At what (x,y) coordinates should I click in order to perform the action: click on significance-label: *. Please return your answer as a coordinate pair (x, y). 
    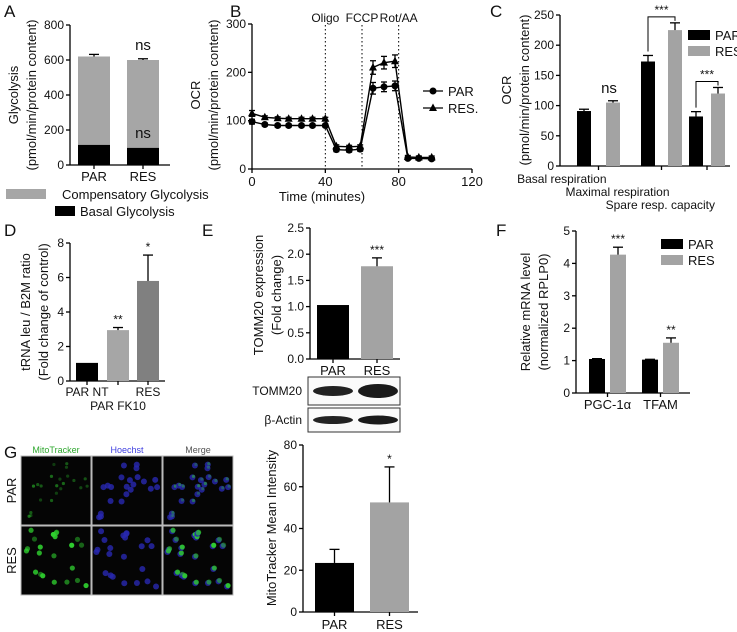
    Looking at the image, I should click on (389, 459).